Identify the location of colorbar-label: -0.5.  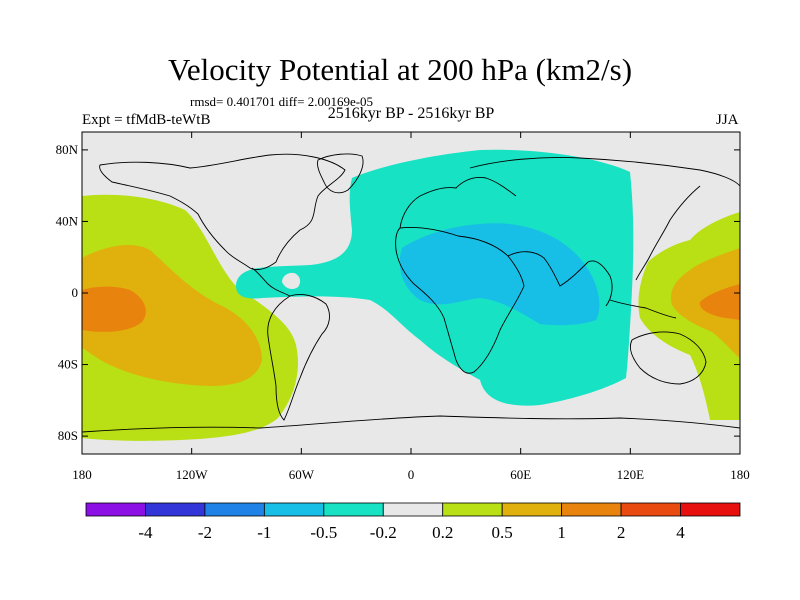
(323, 532).